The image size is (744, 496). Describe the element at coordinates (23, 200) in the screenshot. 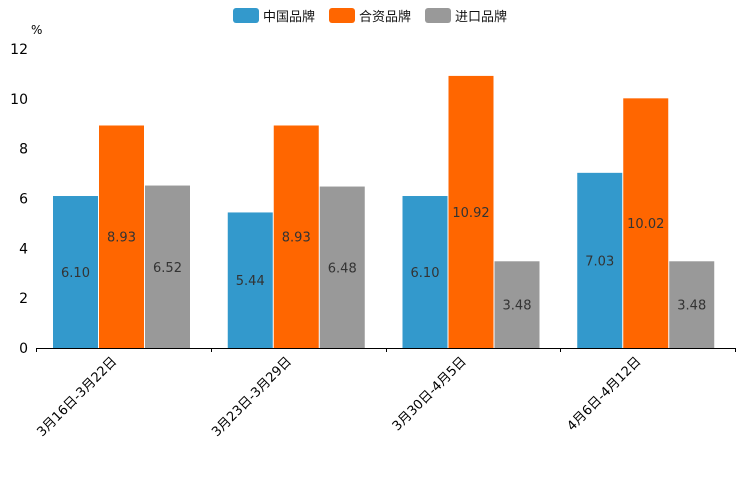

I see `y-tick-label: 6` at that location.